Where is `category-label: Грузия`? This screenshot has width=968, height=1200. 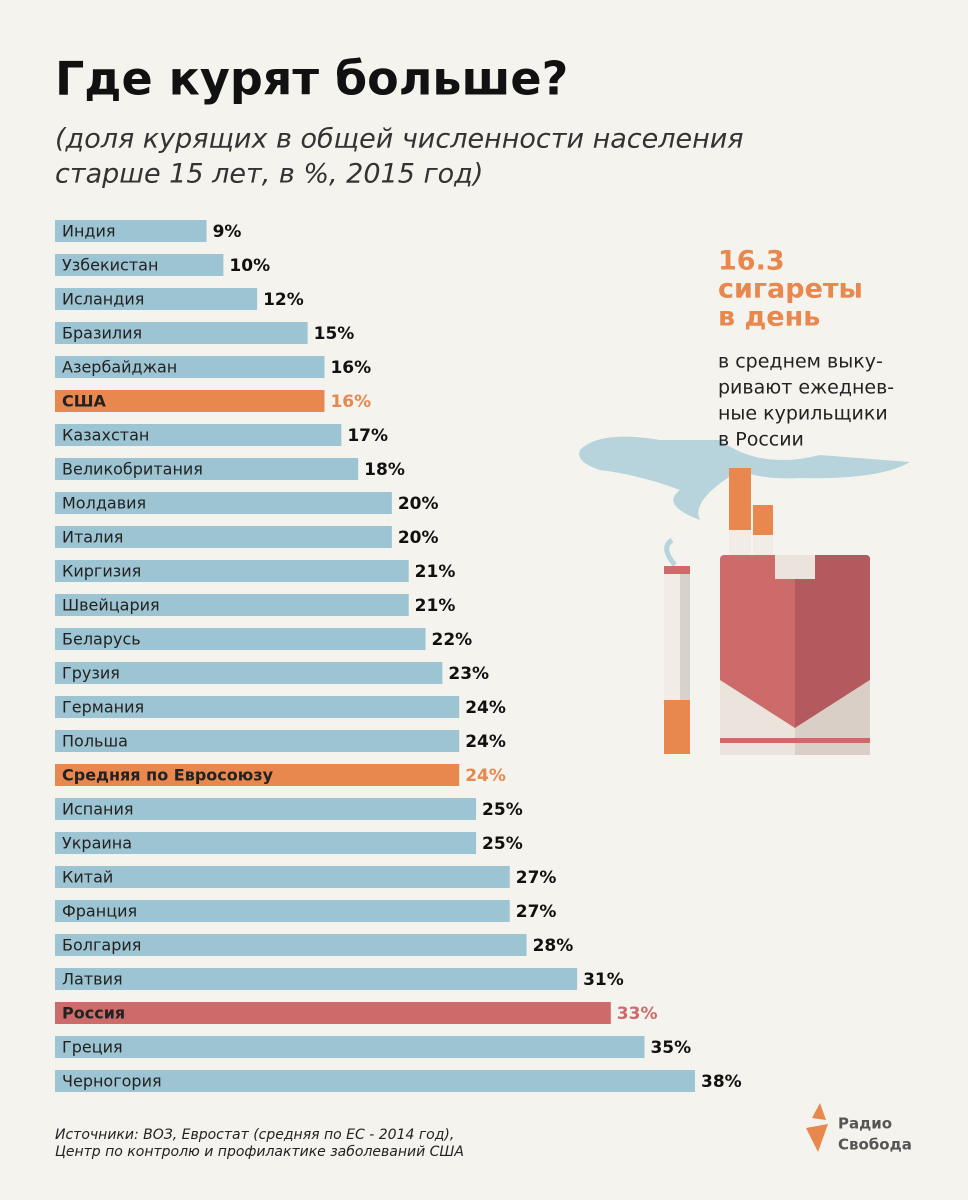 category-label: Грузия is located at coordinates (91, 673).